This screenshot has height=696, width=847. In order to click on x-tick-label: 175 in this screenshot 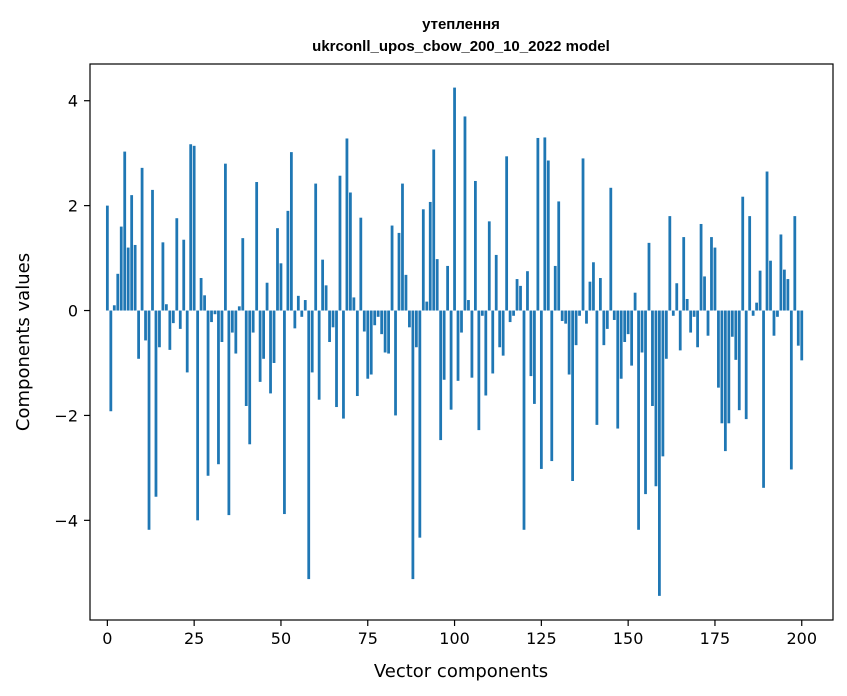, I will do `click(715, 638)`.